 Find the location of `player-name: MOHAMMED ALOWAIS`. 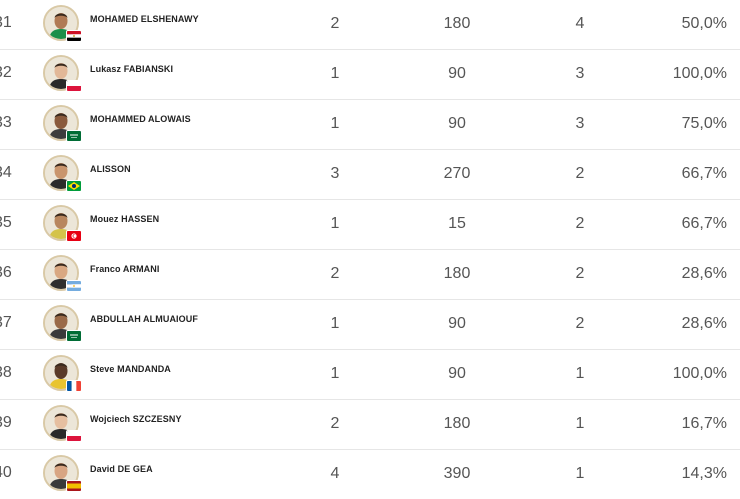

player-name: MOHAMMED ALOWAIS is located at coordinates (140, 119).